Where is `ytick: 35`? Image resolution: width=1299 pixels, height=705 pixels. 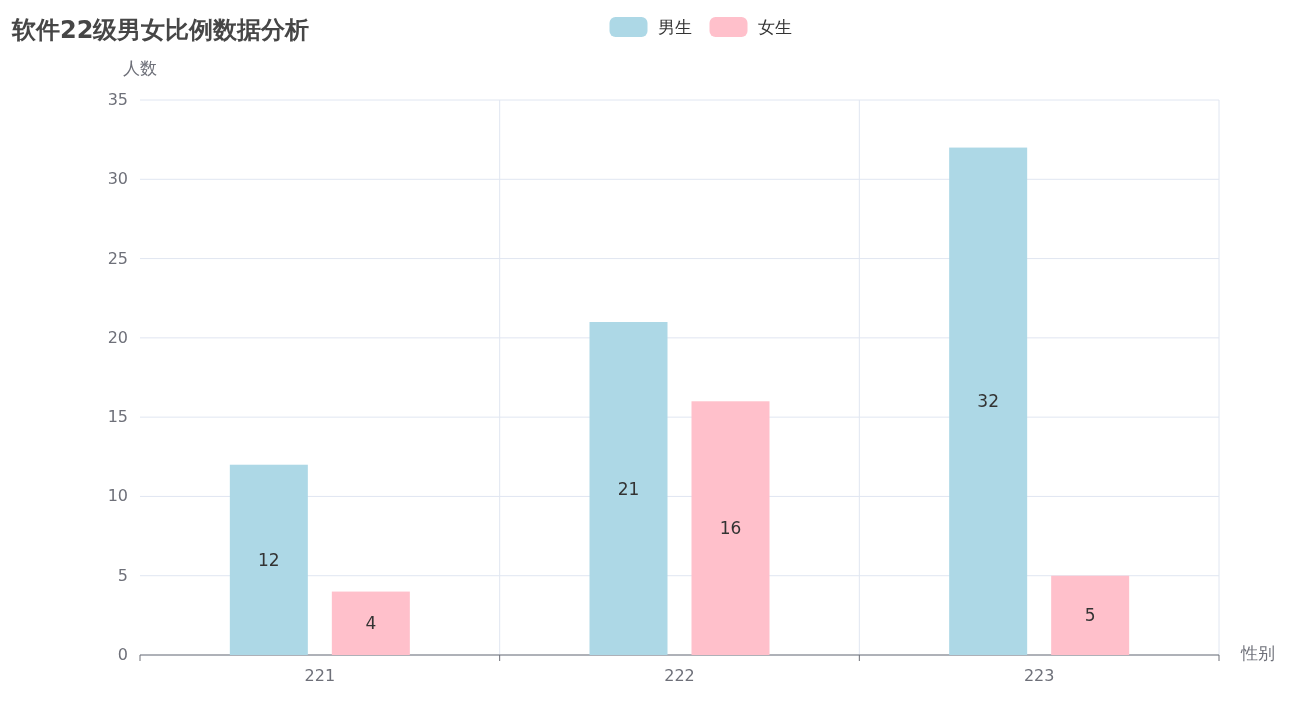 ytick: 35 is located at coordinates (117, 99).